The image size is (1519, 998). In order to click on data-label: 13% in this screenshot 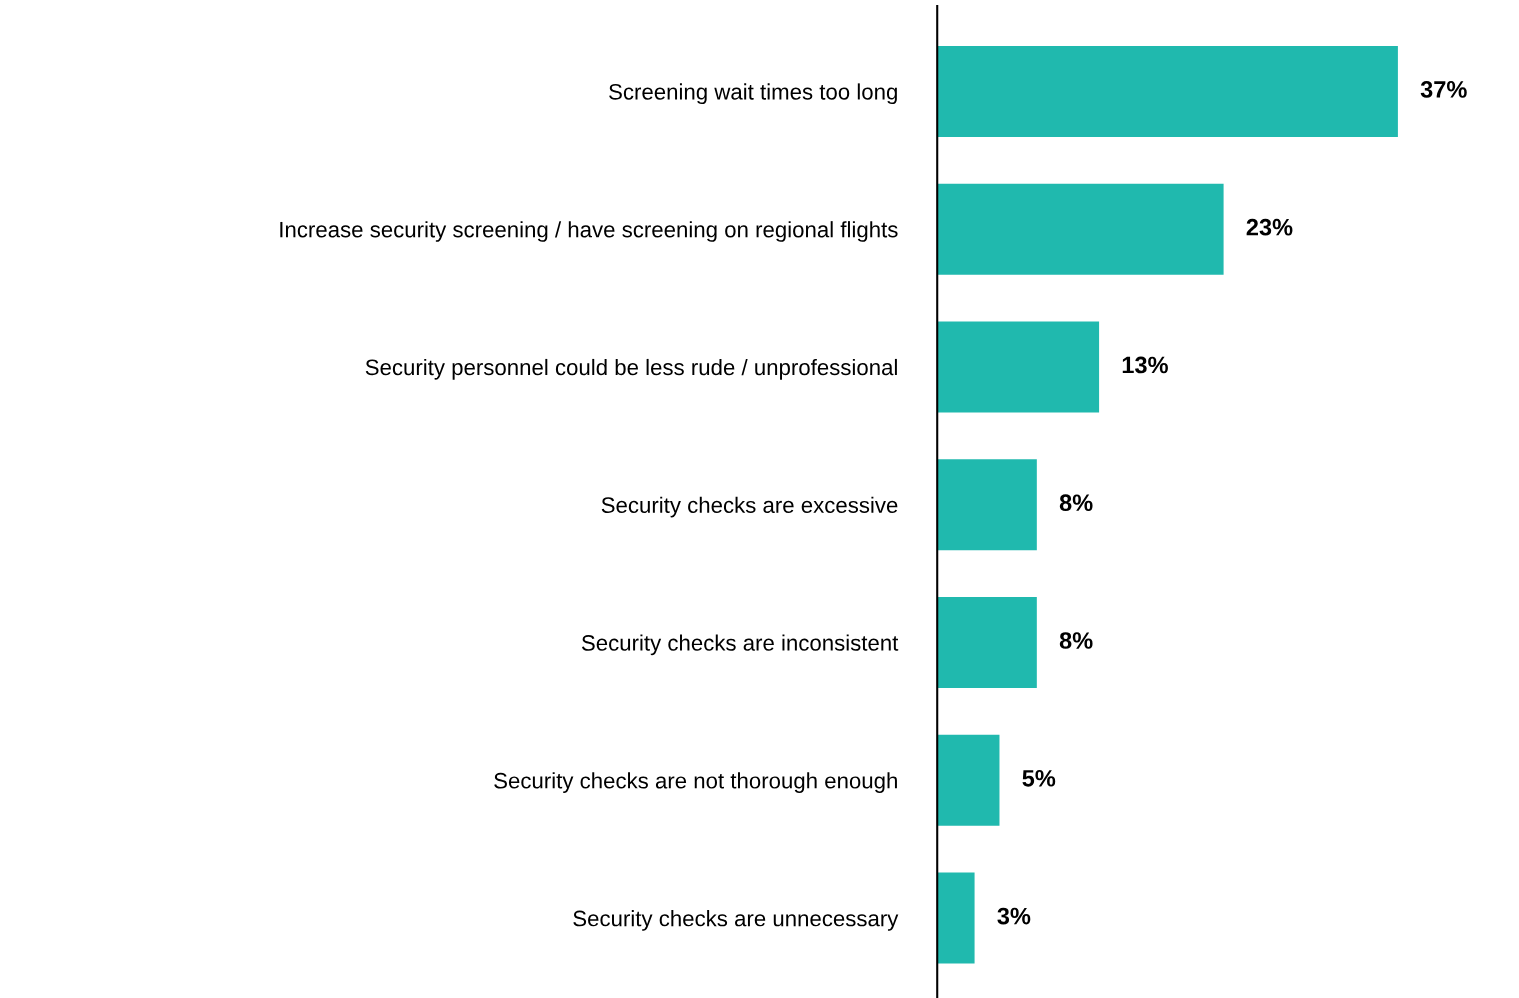, I will do `click(1145, 365)`.